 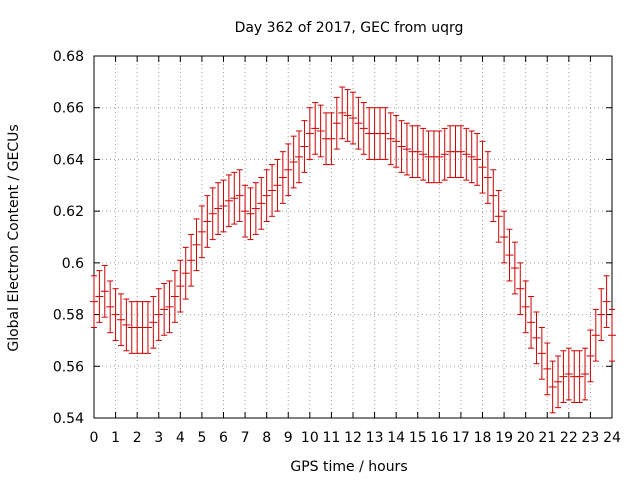 I want to click on y-tick-label: 0.68, so click(x=68, y=57).